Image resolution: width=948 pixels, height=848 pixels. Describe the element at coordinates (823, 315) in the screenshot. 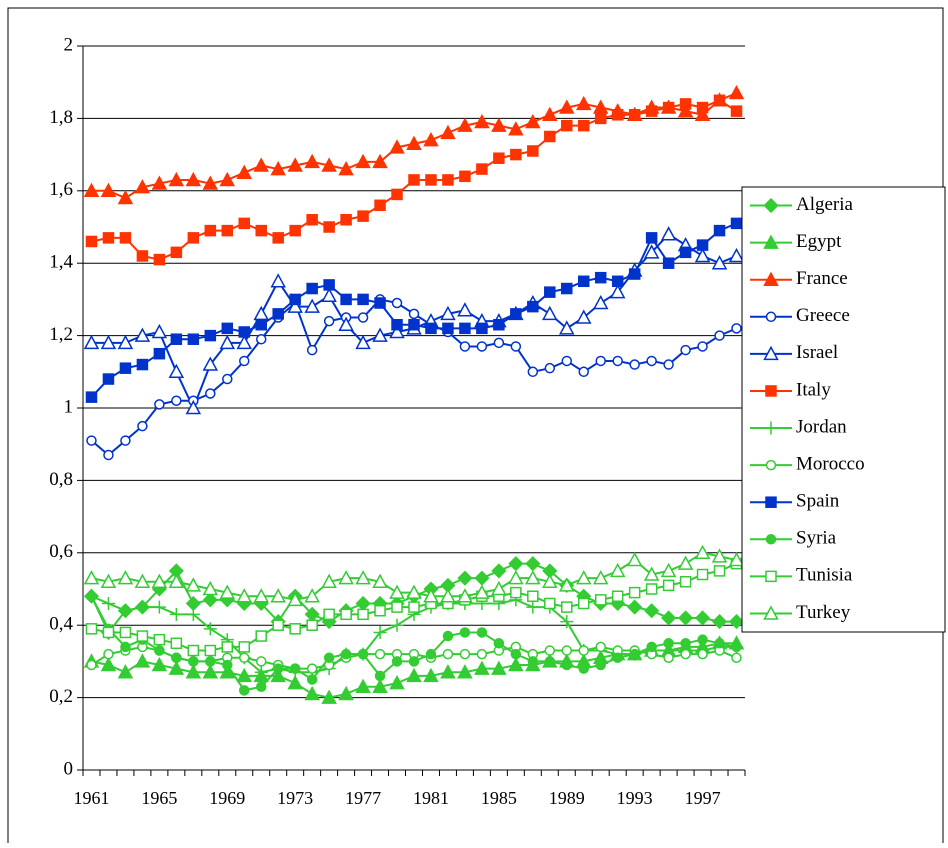

I see `legend-label: Greece` at that location.